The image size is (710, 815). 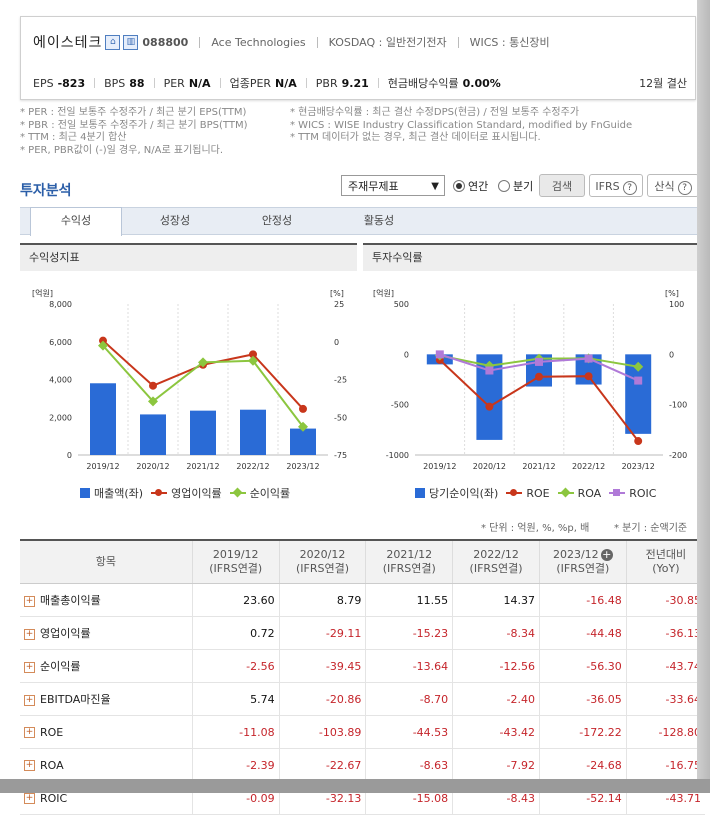 I want to click on profitability-panel-title: 수익성지표, so click(x=188, y=258).